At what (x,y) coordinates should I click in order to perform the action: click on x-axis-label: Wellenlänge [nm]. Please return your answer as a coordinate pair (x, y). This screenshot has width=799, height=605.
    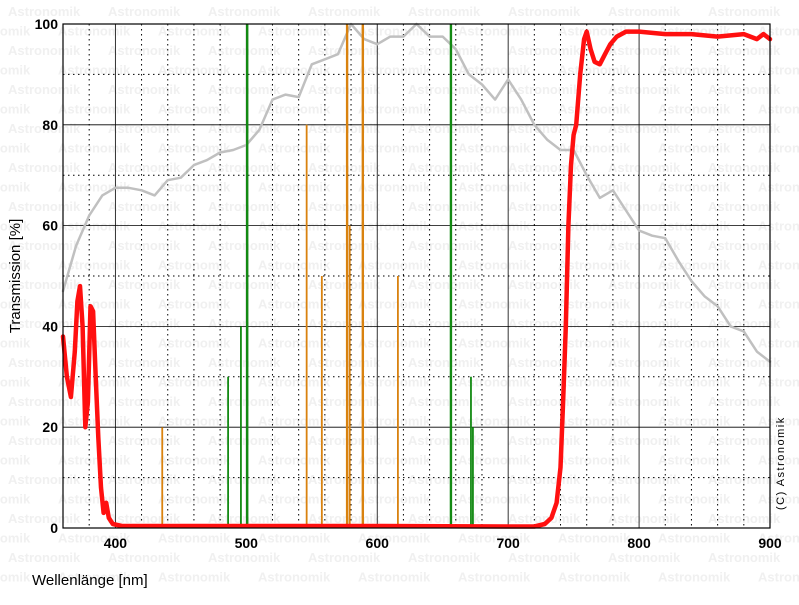
    Looking at the image, I should click on (90, 580).